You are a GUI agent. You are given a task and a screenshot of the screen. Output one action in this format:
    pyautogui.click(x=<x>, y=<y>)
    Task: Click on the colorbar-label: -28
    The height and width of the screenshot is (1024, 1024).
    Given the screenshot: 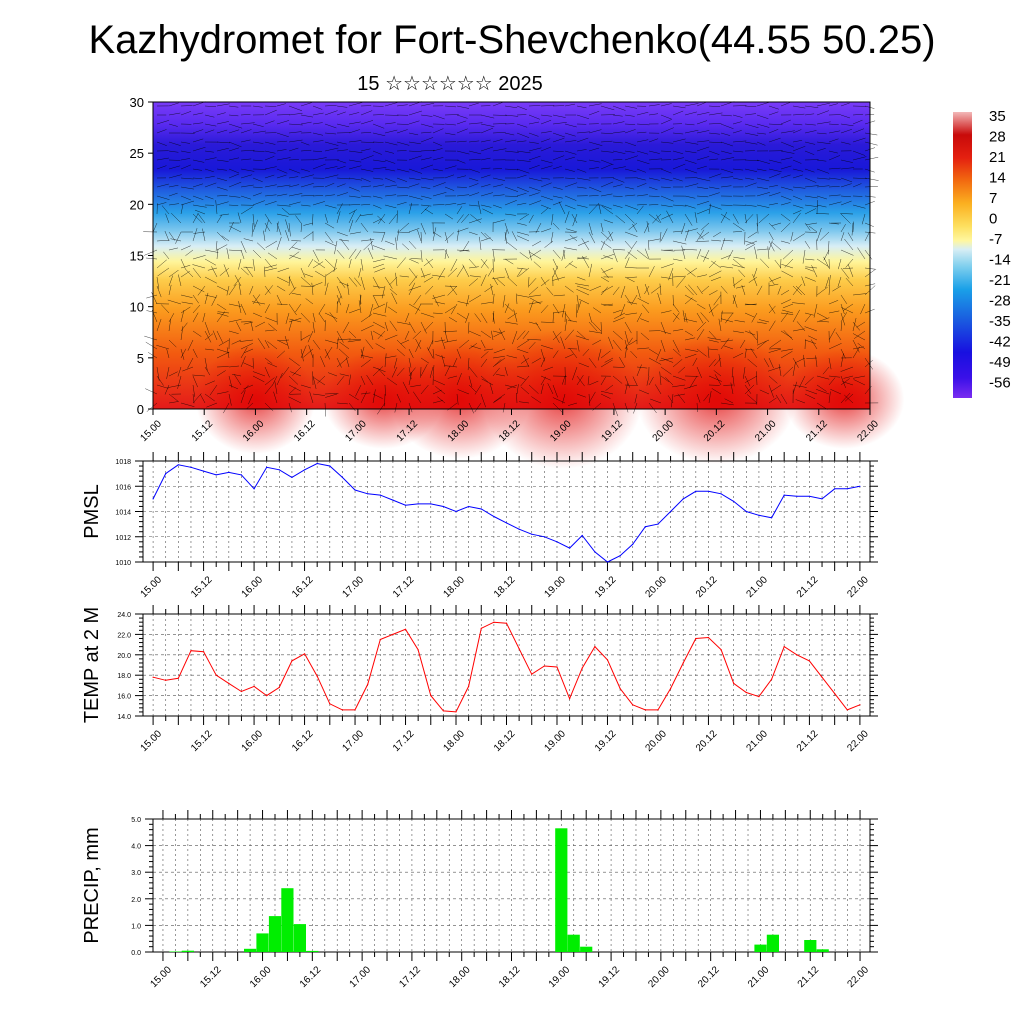 What is the action you would take?
    pyautogui.click(x=1000, y=301)
    